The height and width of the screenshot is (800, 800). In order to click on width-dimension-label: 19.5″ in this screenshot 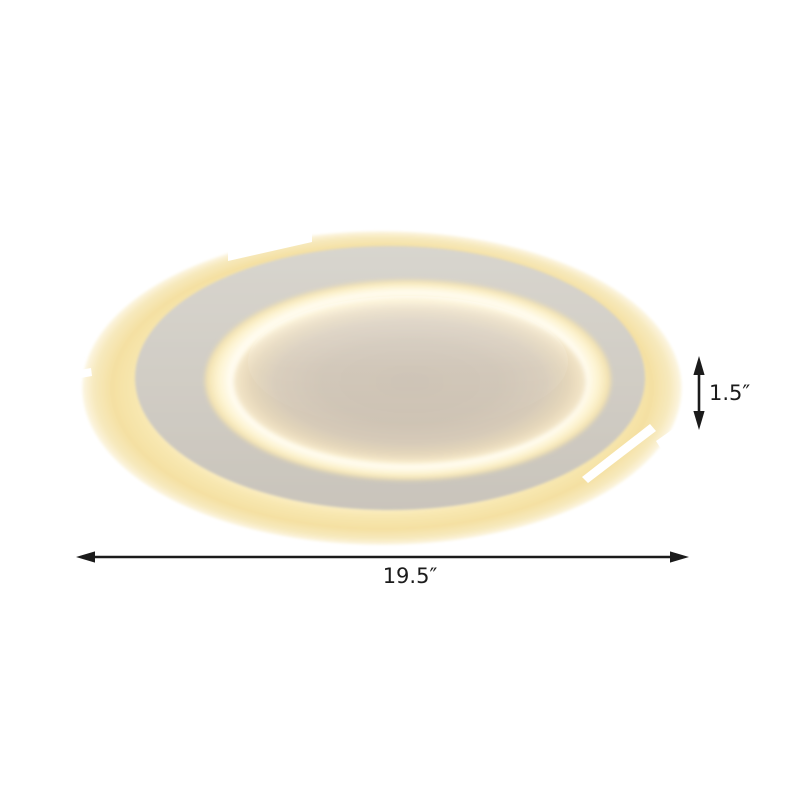, I will do `click(410, 576)`.